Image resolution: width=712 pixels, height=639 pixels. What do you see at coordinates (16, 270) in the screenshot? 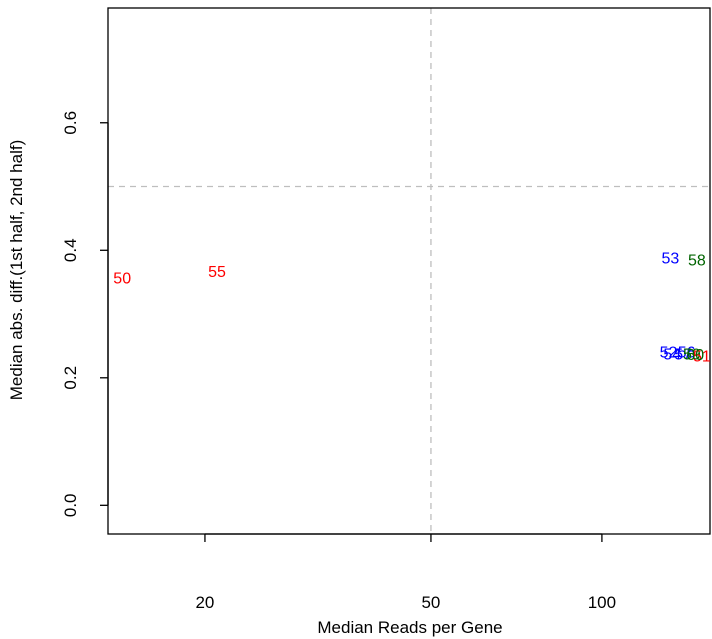
I see `y-axis-label: Median abs. diff.(1st half, 2nd half)` at bounding box center [16, 270].